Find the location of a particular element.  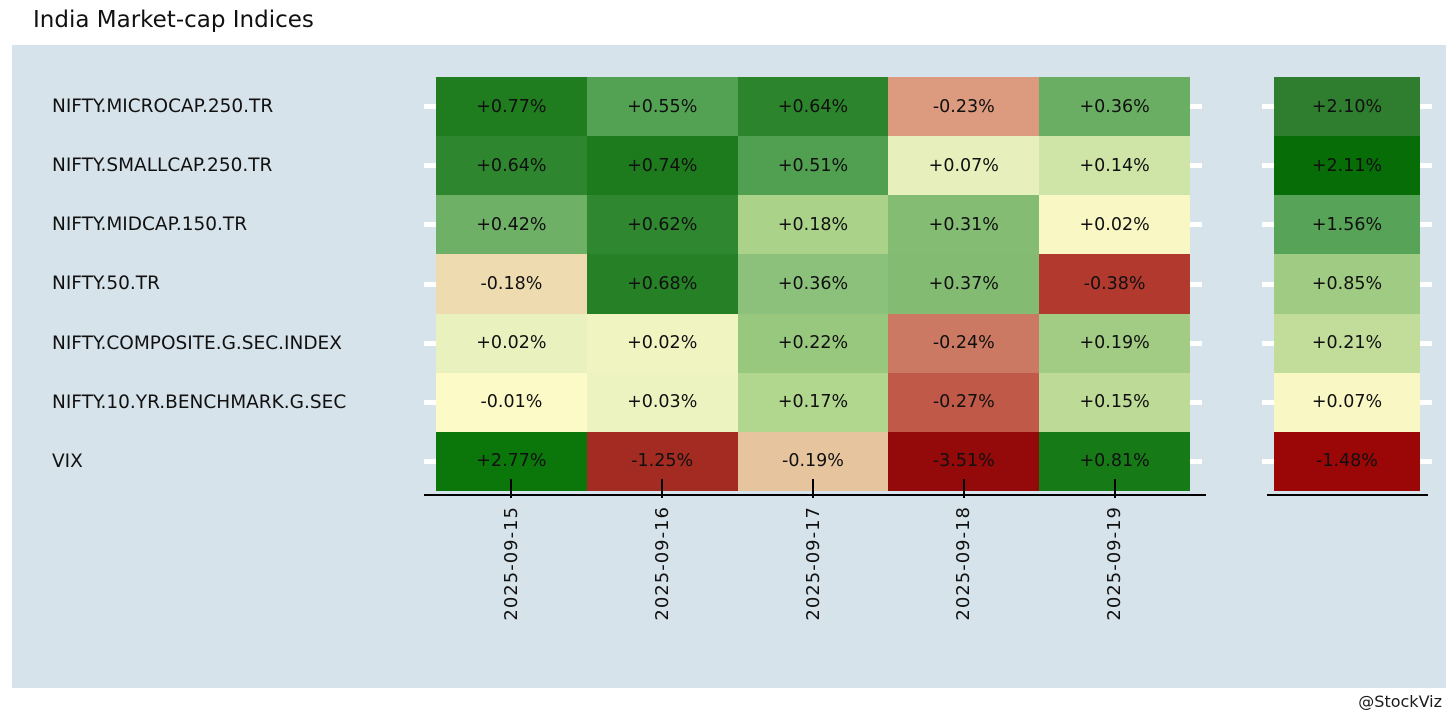

row-label: VIX is located at coordinates (67, 461).